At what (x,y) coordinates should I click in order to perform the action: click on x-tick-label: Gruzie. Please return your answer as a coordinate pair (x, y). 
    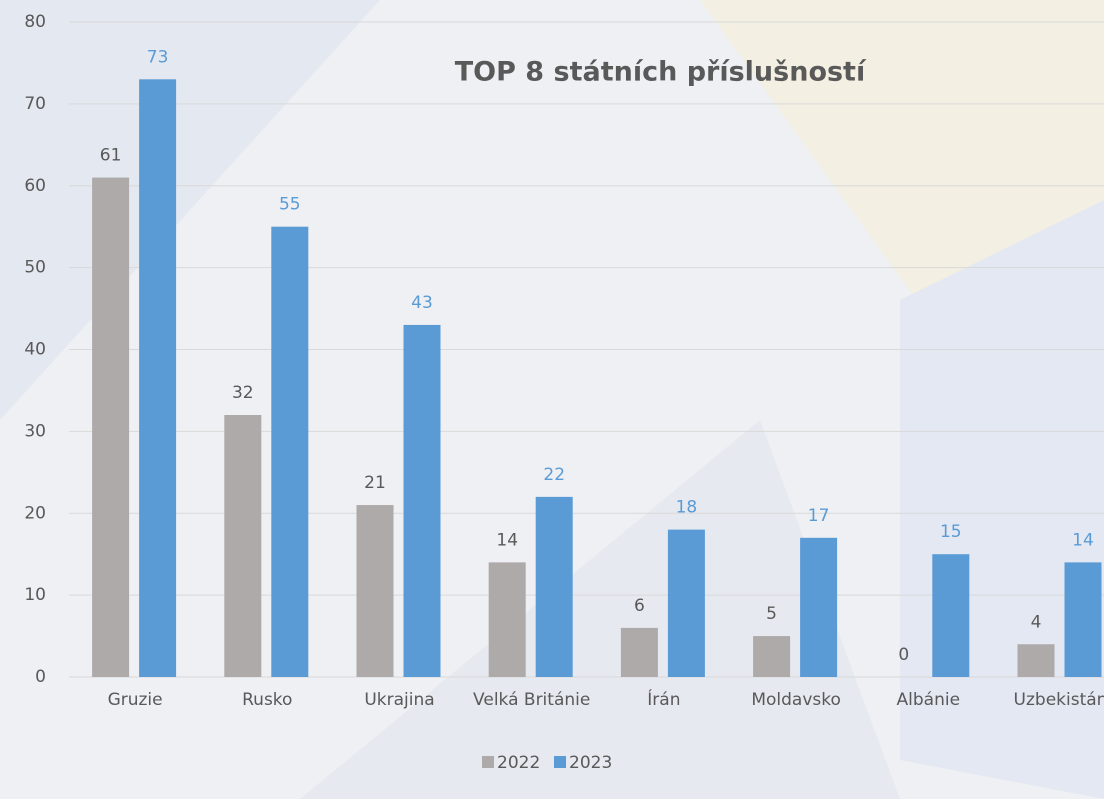
    Looking at the image, I should click on (135, 700).